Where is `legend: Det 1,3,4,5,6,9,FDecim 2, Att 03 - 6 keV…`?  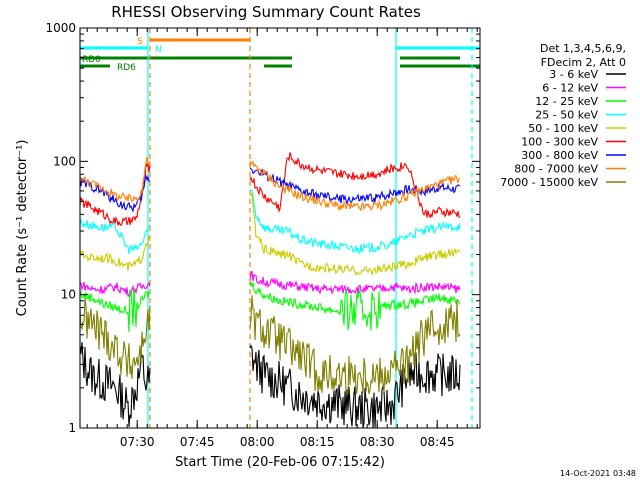
legend: Det 1,3,4,5,6,9,FDecim 2, Att 03 - 6 keV… is located at coordinates (563, 115).